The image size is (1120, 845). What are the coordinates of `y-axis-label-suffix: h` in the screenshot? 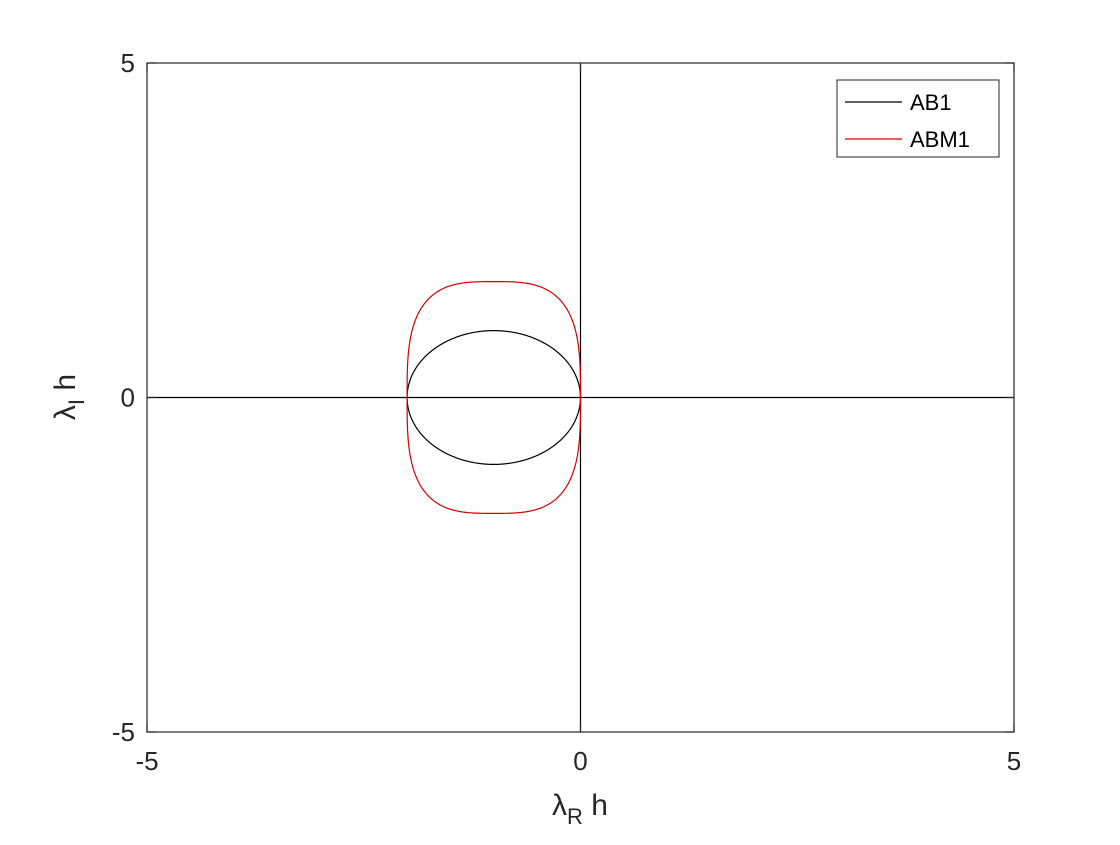 It's located at (65, 386).